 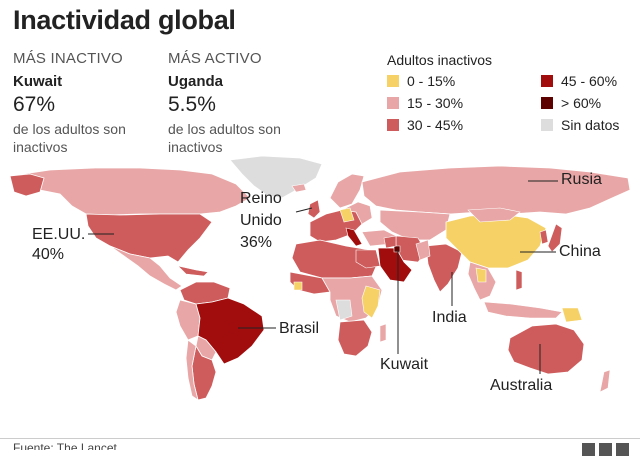 I want to click on chile-region, so click(x=192, y=370).